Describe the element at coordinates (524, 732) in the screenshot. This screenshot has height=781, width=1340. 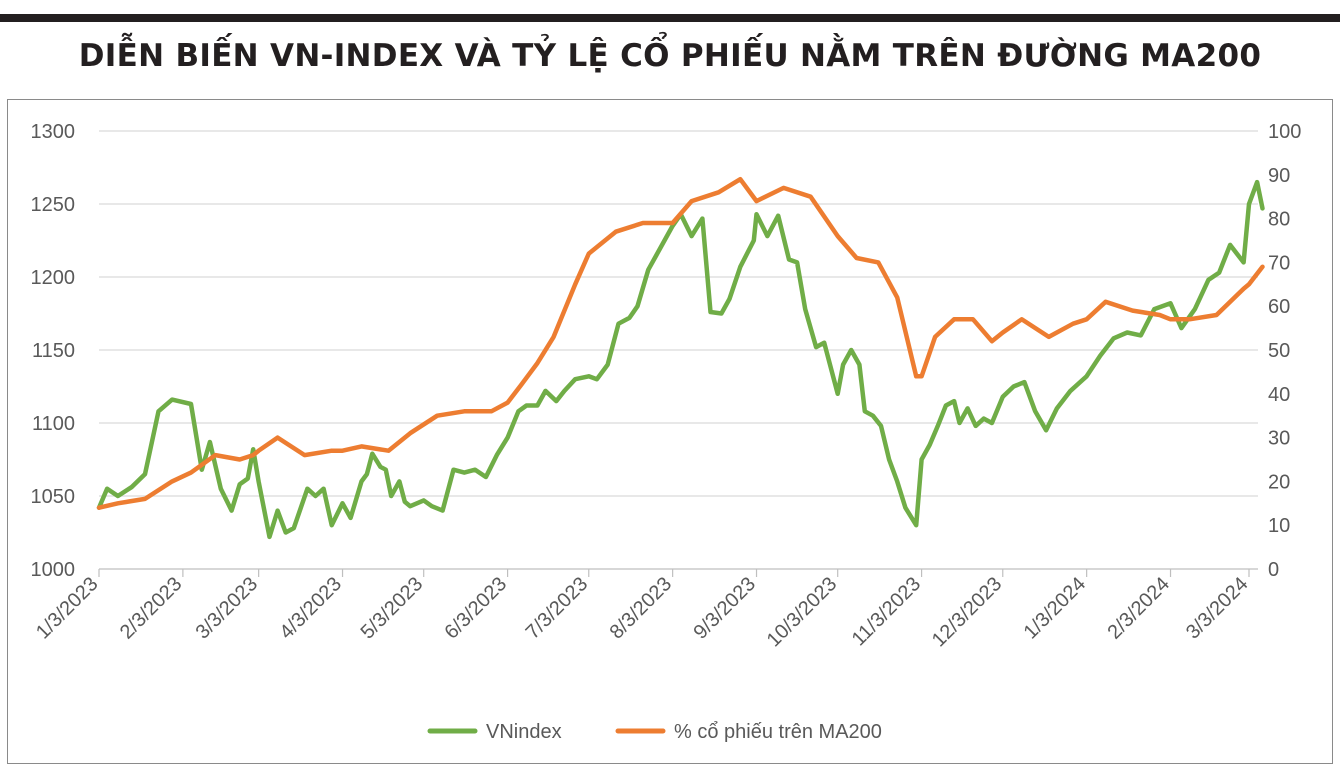
I see `legend-label: VNindex` at that location.